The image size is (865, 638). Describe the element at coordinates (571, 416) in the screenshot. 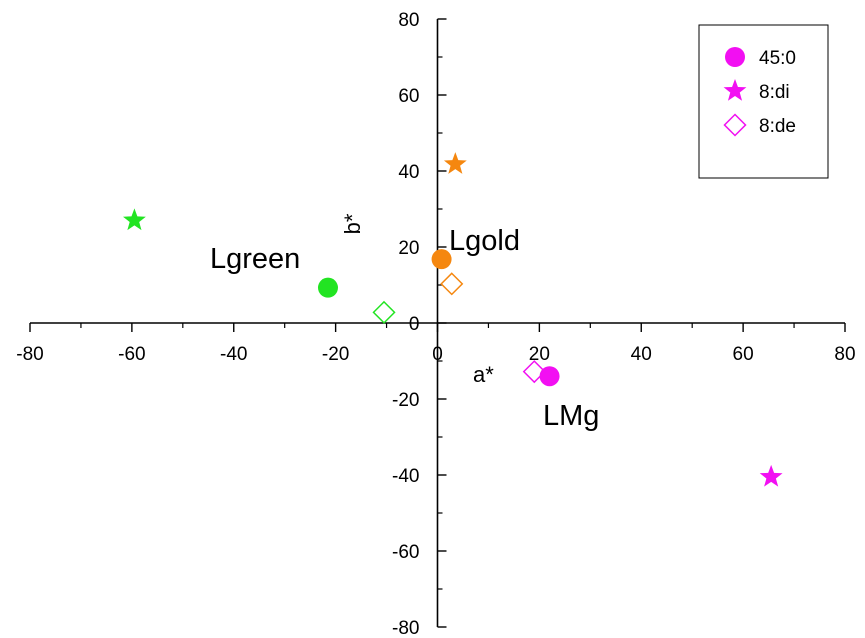

I see `annotation-lmg: LMg` at that location.